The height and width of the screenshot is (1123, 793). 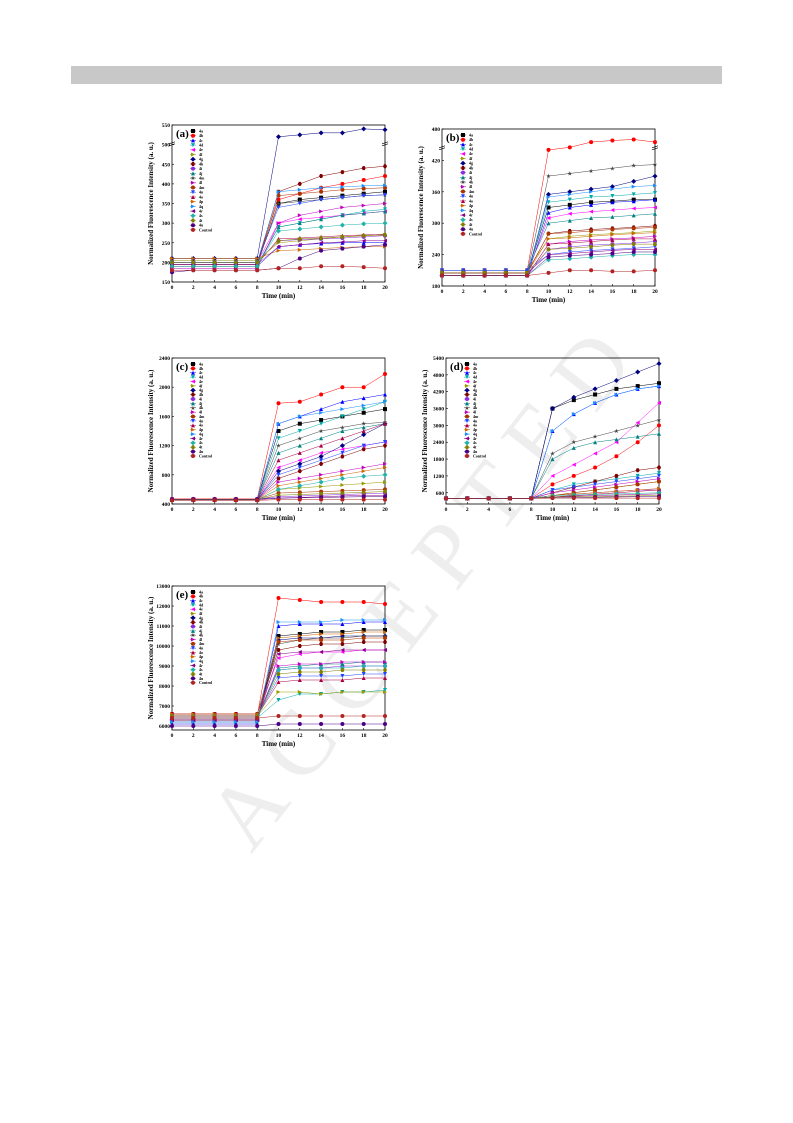 I want to click on legend-entry: 4h, so click(x=471, y=167).